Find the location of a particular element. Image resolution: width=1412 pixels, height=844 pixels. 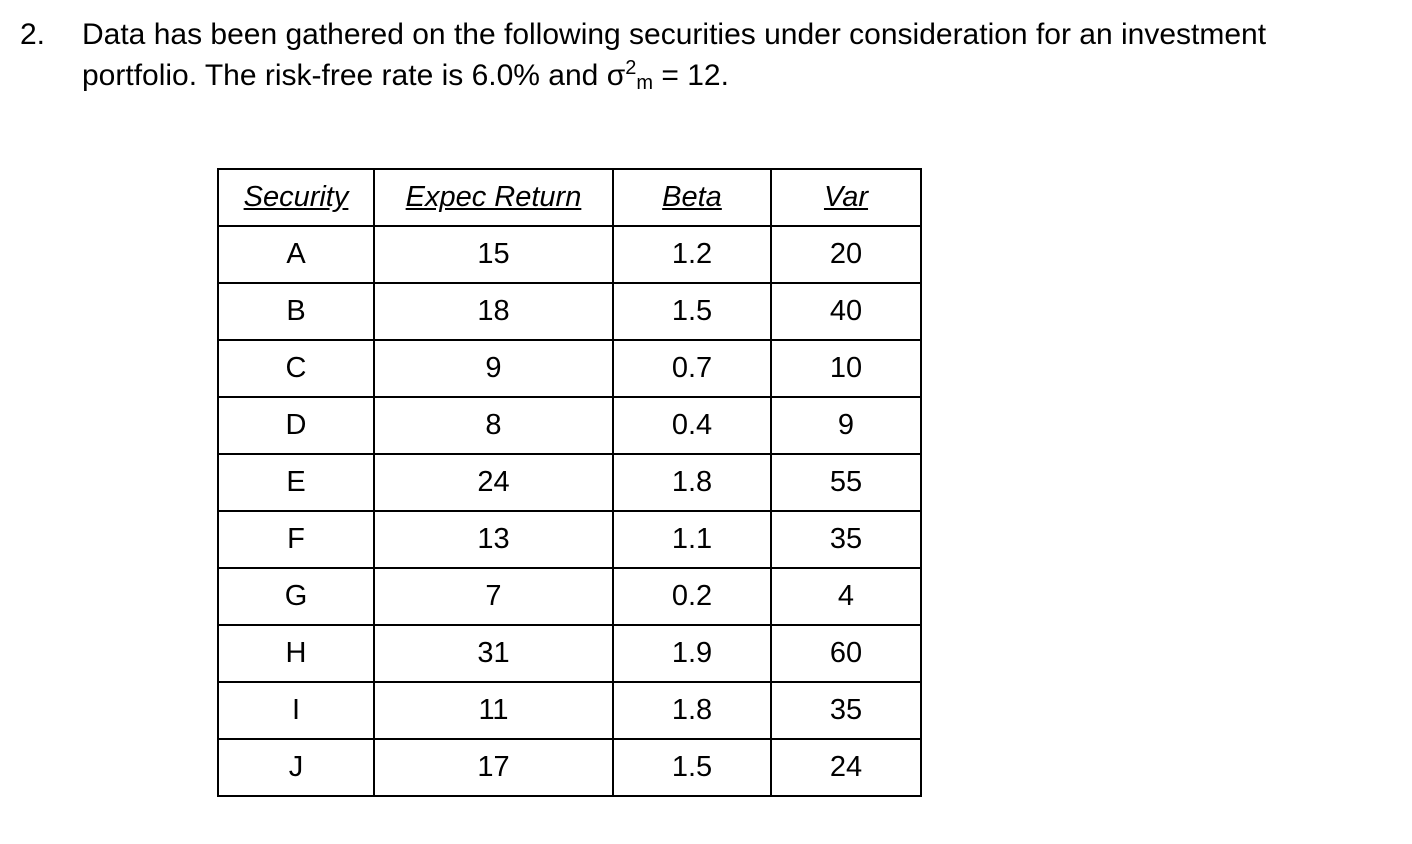

table-header-row: Security Expec Return Beta Var is located at coordinates (569, 197).